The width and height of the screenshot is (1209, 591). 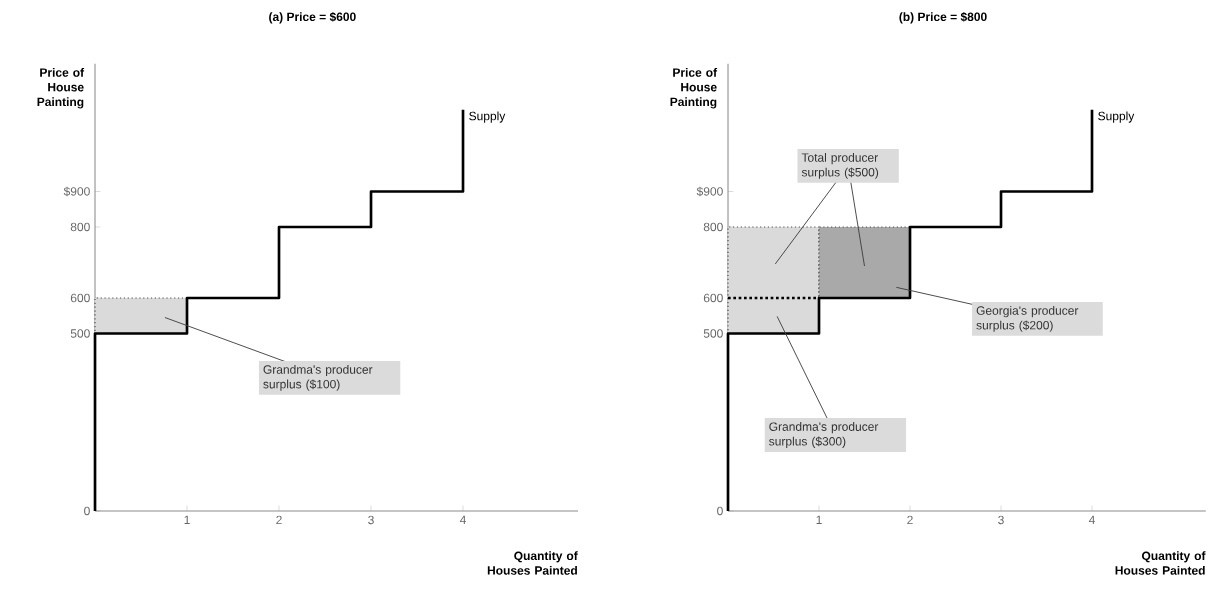 I want to click on annotation: Total producer surplus ($500), so click(x=840, y=166).